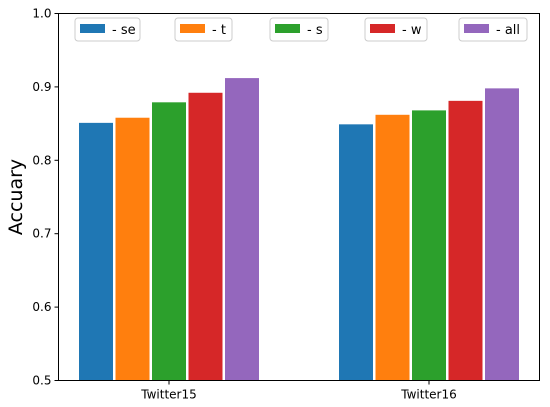  What do you see at coordinates (508, 30) in the screenshot?
I see `legend-label: - all` at bounding box center [508, 30].